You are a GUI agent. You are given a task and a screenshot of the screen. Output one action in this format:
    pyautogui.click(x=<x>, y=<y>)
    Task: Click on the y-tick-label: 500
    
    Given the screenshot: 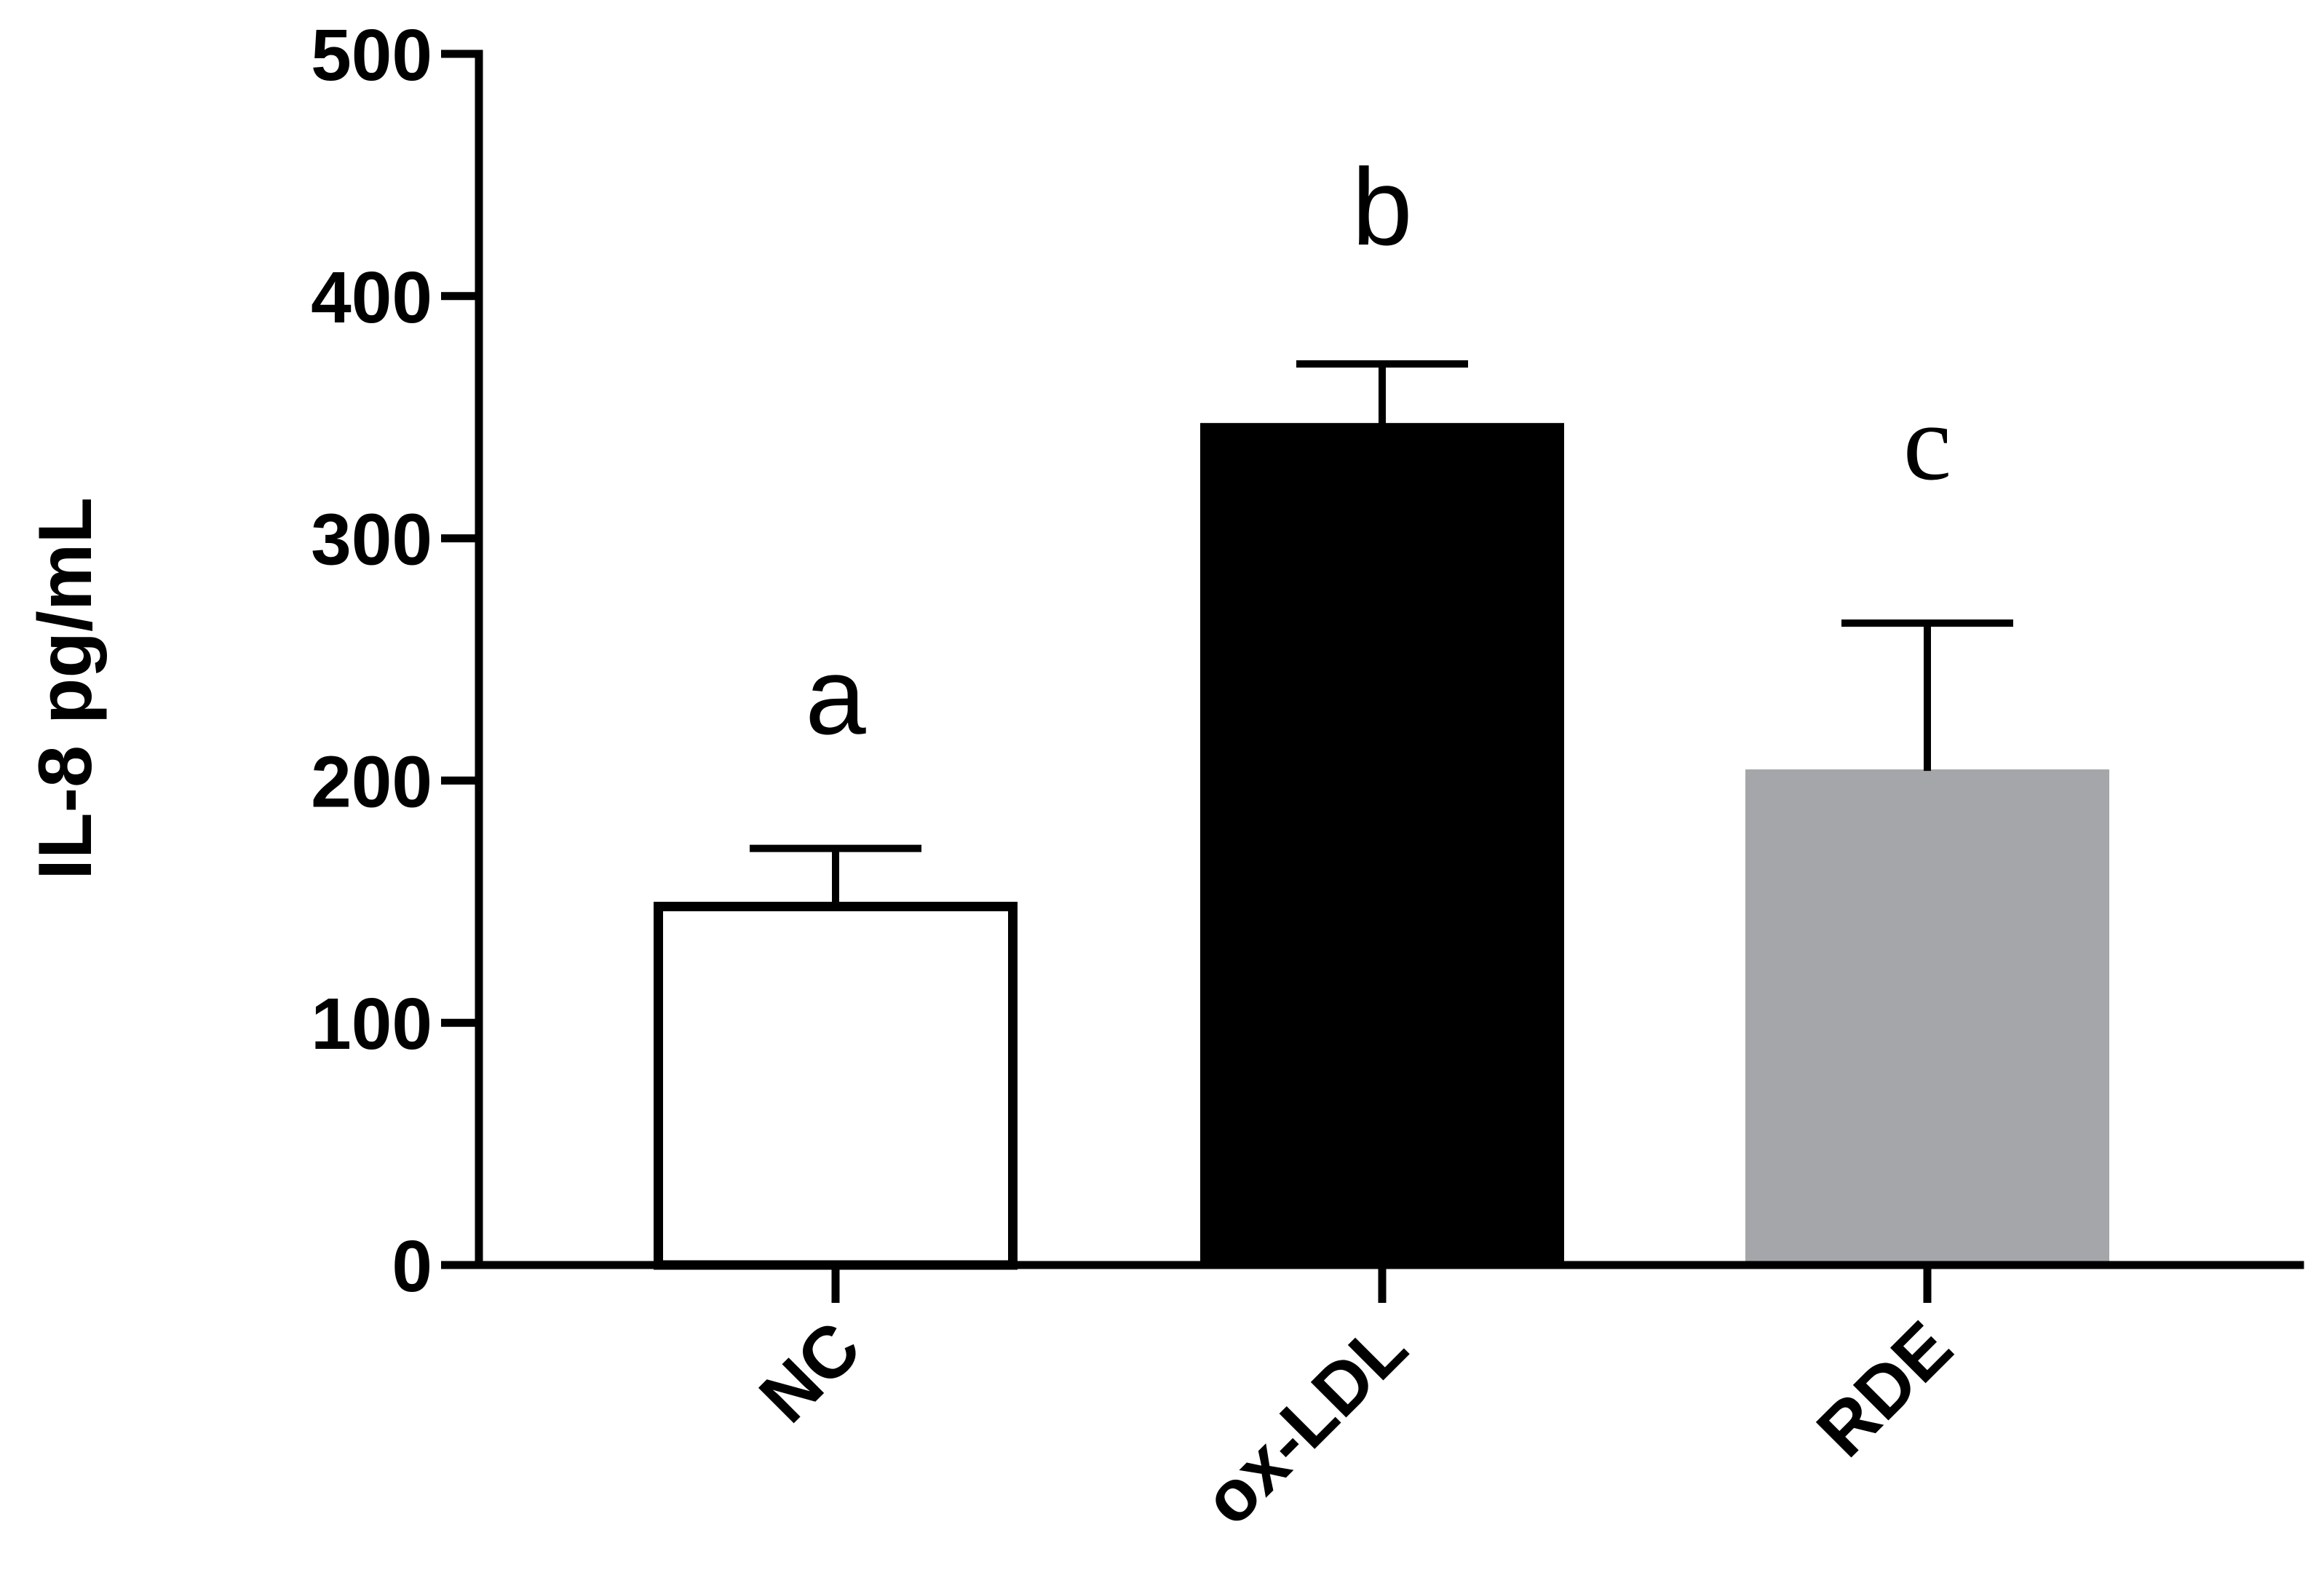 What is the action you would take?
    pyautogui.click(x=371, y=55)
    